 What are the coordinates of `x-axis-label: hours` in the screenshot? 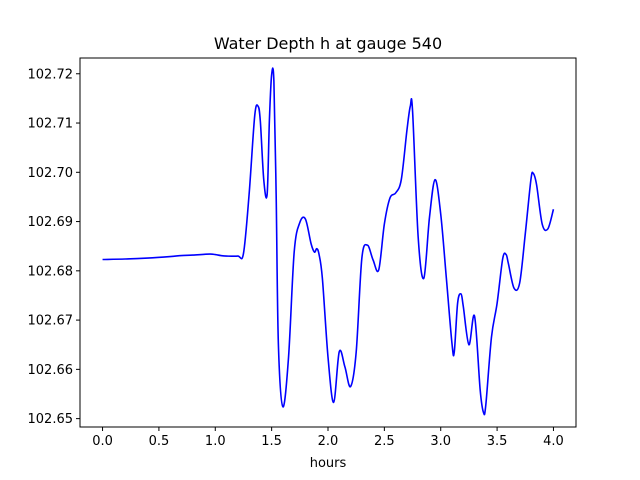 It's located at (328, 463).